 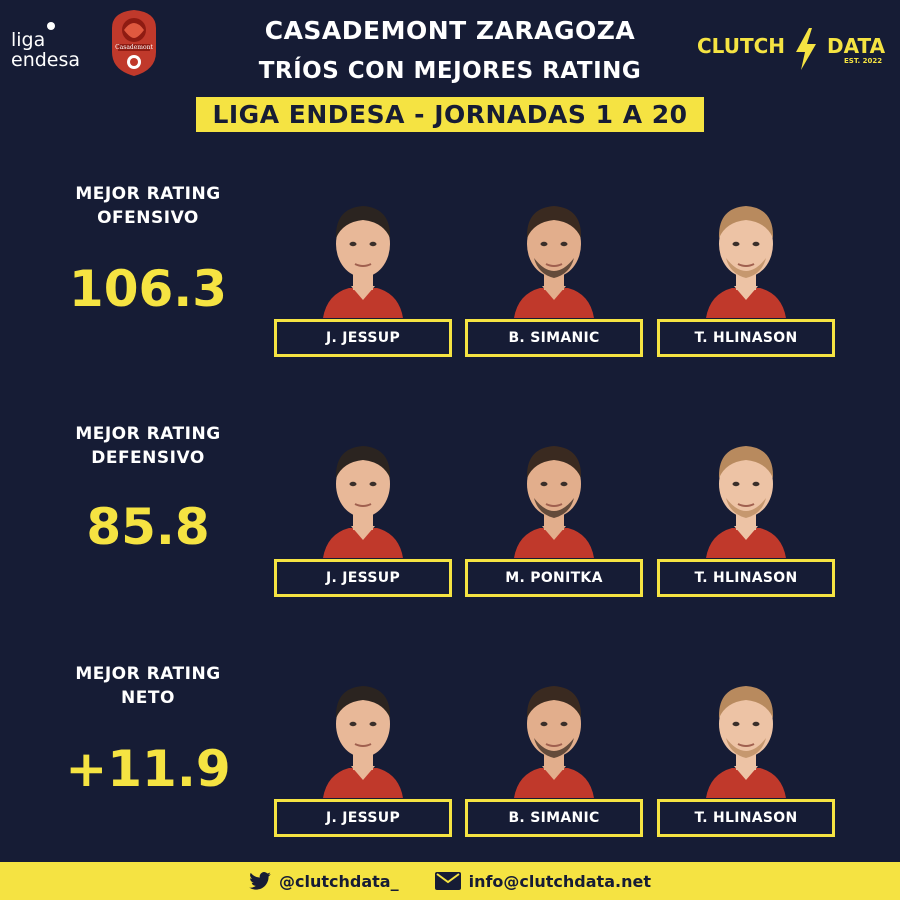 What do you see at coordinates (148, 698) in the screenshot?
I see `rating-label-line2: NETO` at bounding box center [148, 698].